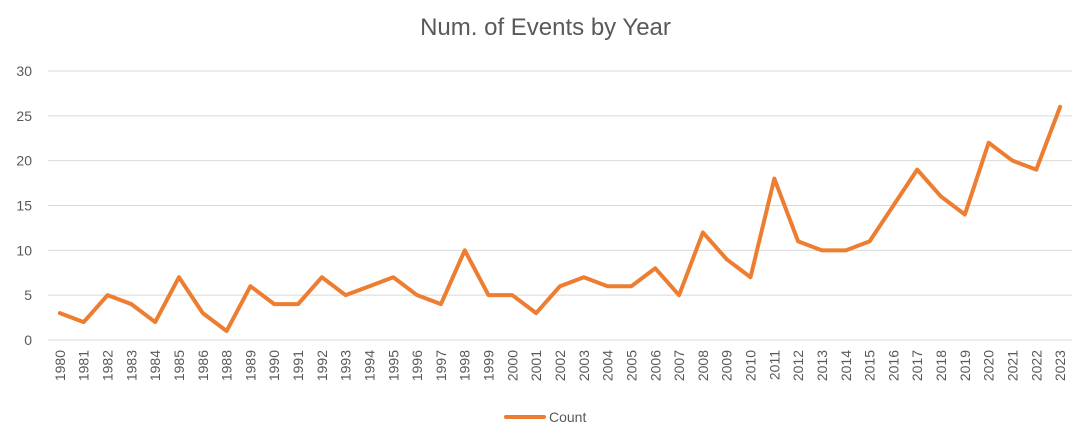 This screenshot has height=443, width=1091. Describe the element at coordinates (727, 365) in the screenshot. I see `x-tick-label: 2009` at that location.